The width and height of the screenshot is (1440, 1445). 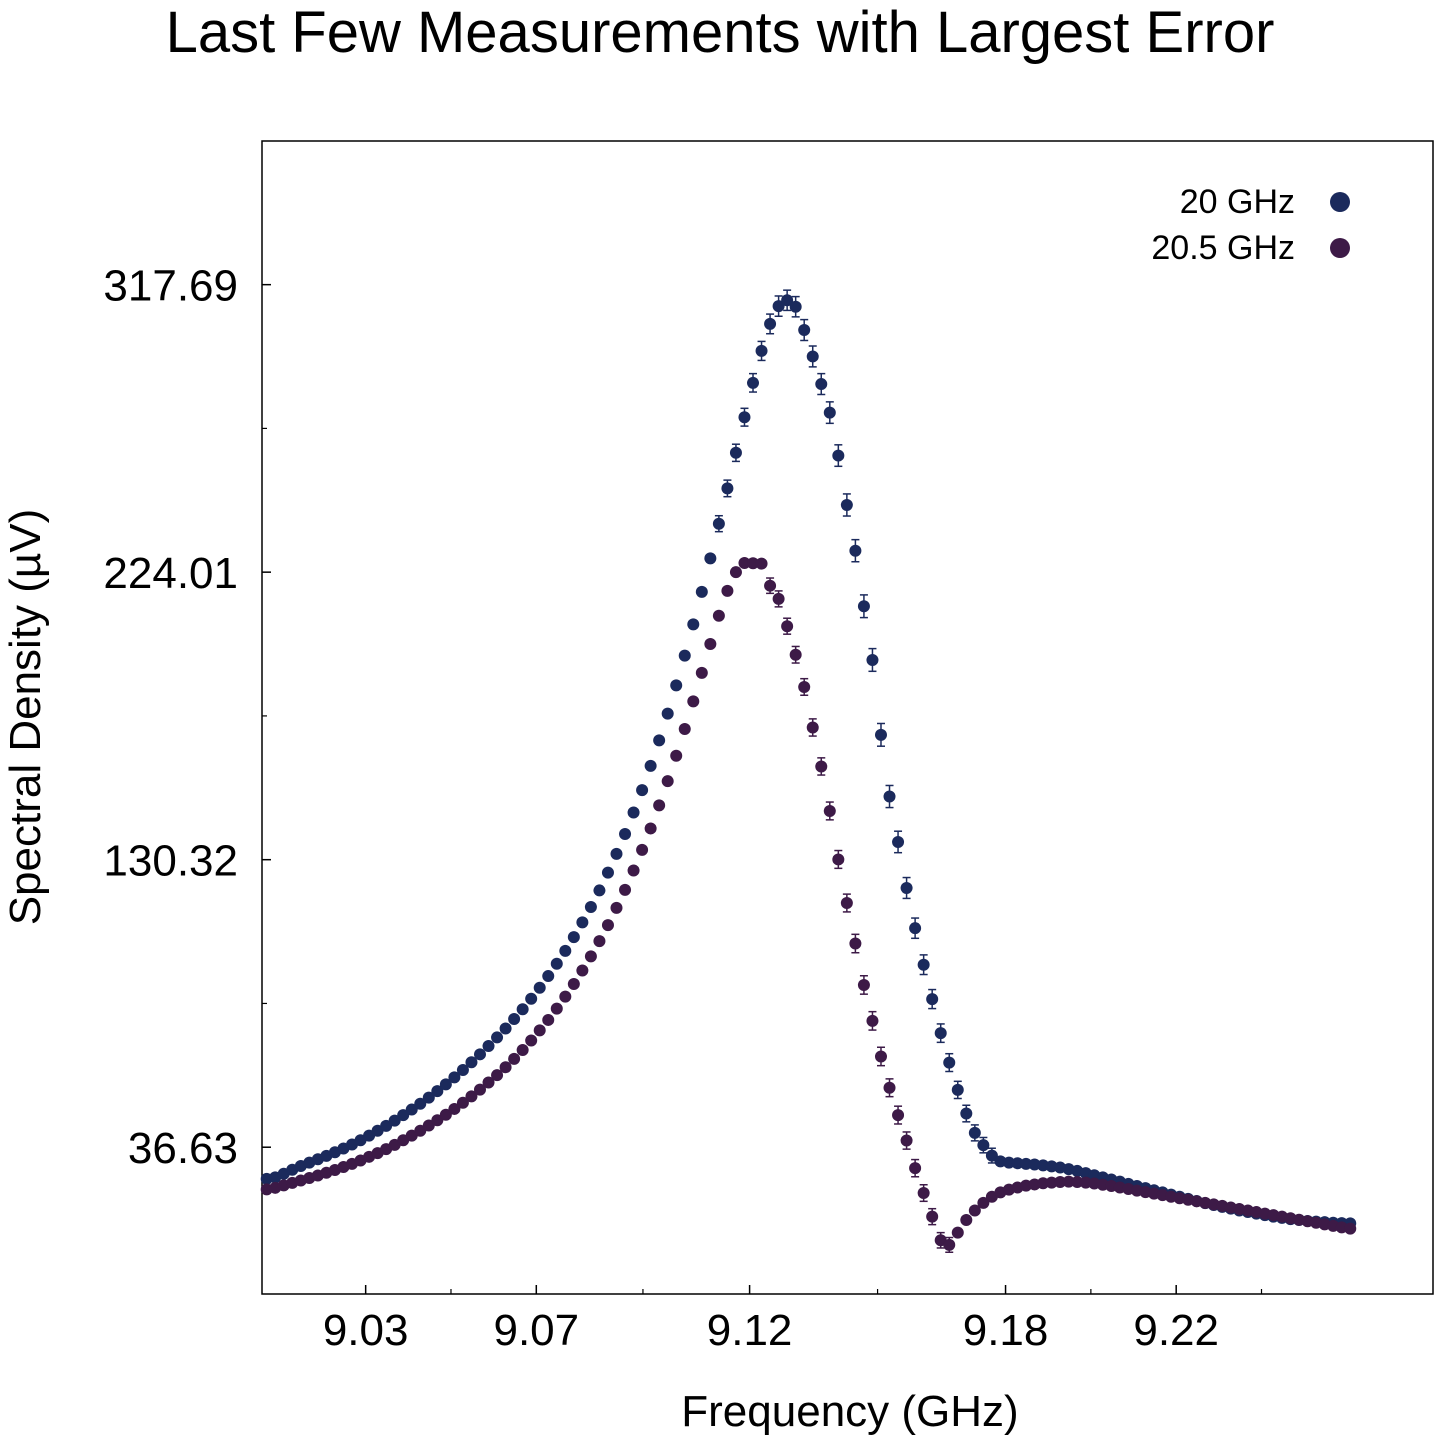 What do you see at coordinates (183, 1148) in the screenshot?
I see `y-tick-label: 36.63` at bounding box center [183, 1148].